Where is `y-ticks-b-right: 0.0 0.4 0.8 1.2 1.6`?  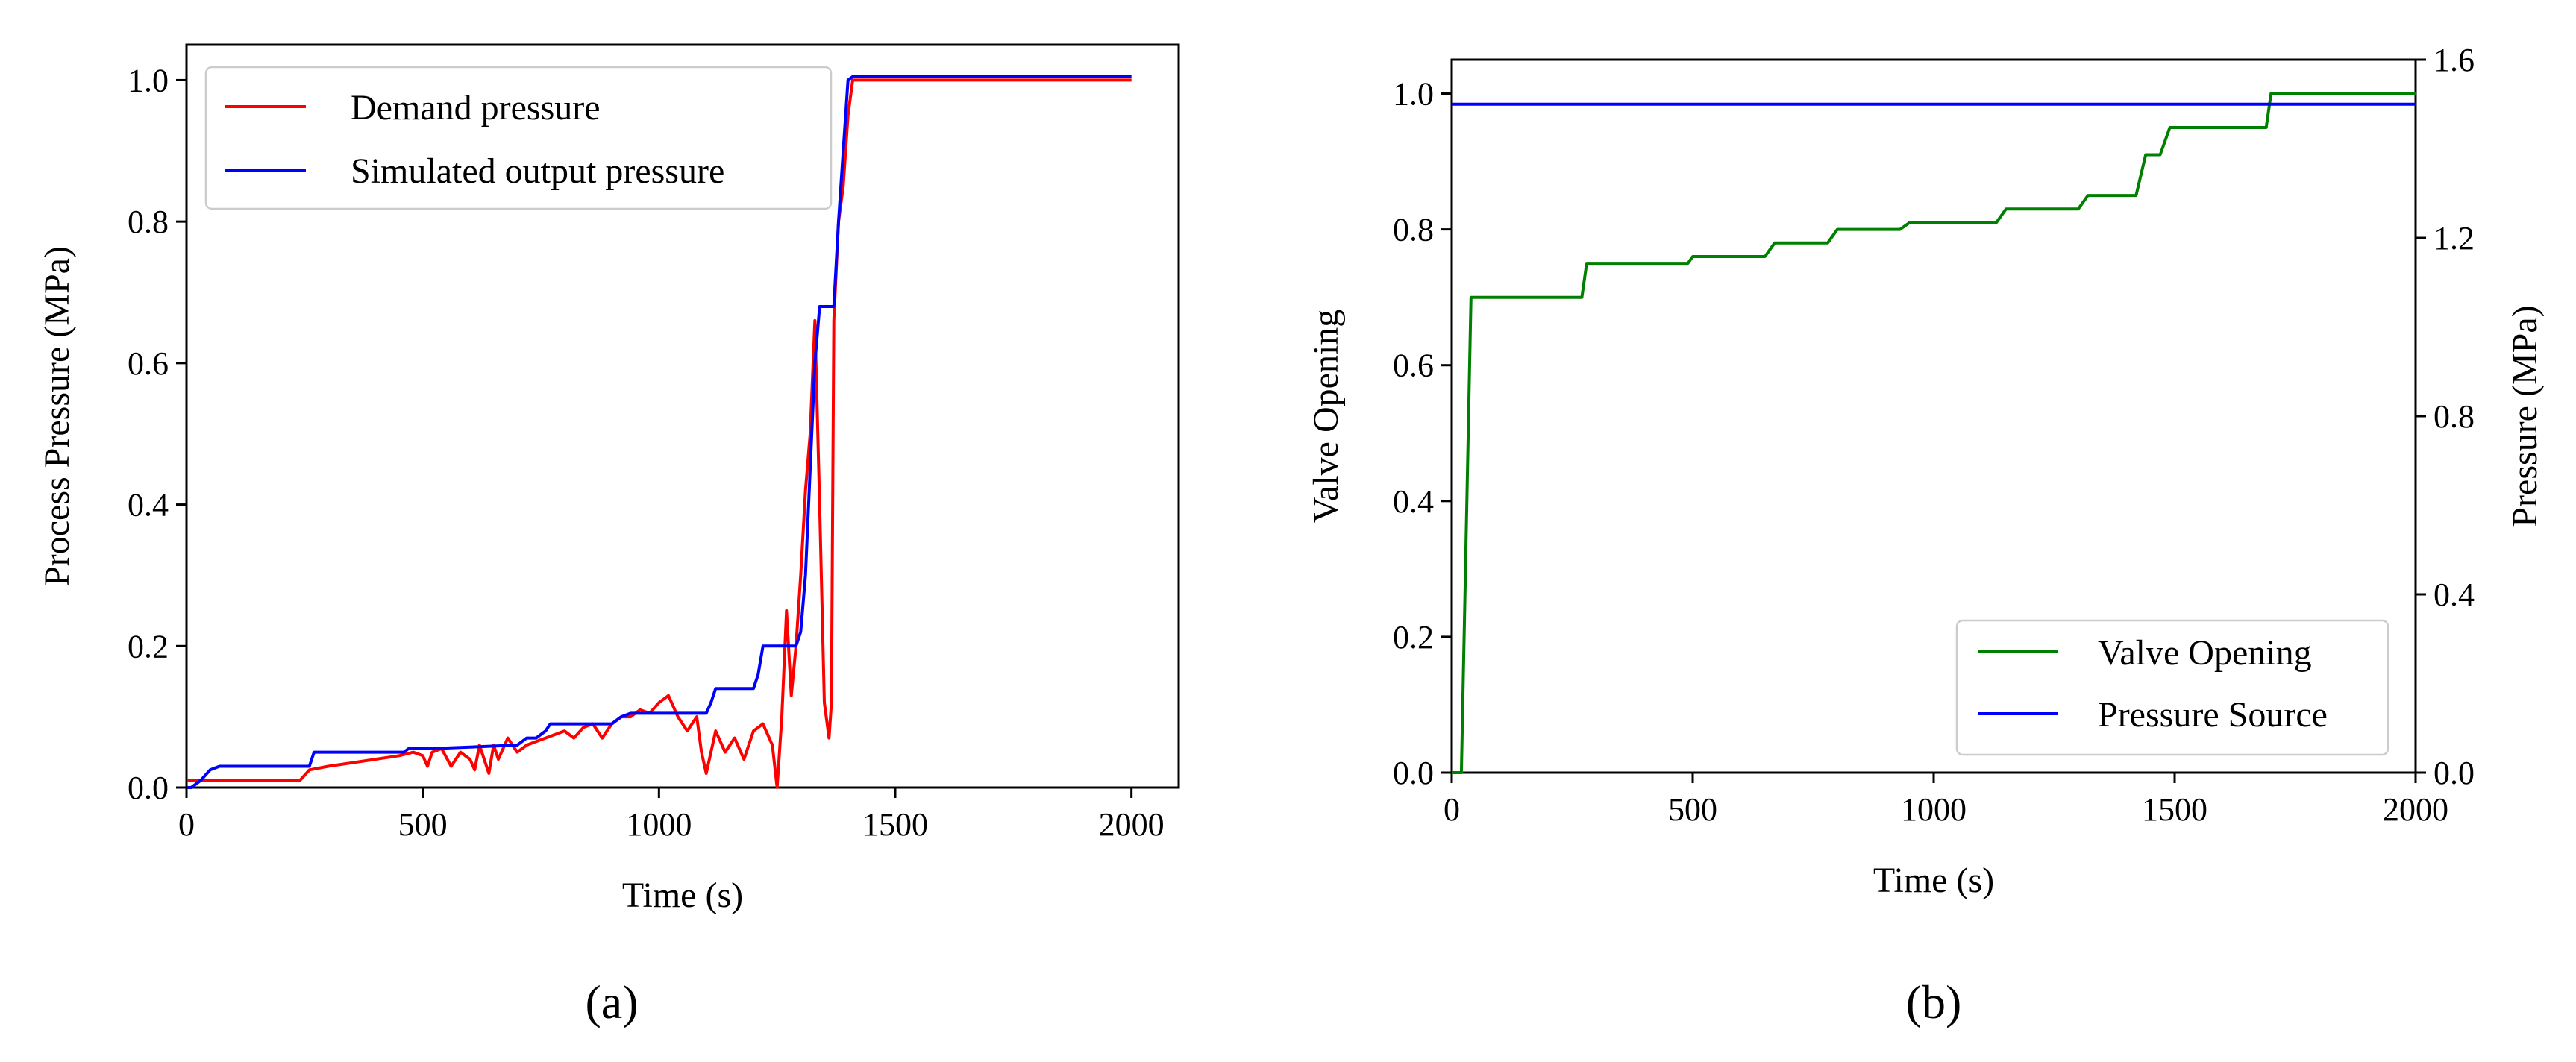
y-ticks-b-right: 0.0 0.4 0.8 1.2 1.6 is located at coordinates (2445, 417).